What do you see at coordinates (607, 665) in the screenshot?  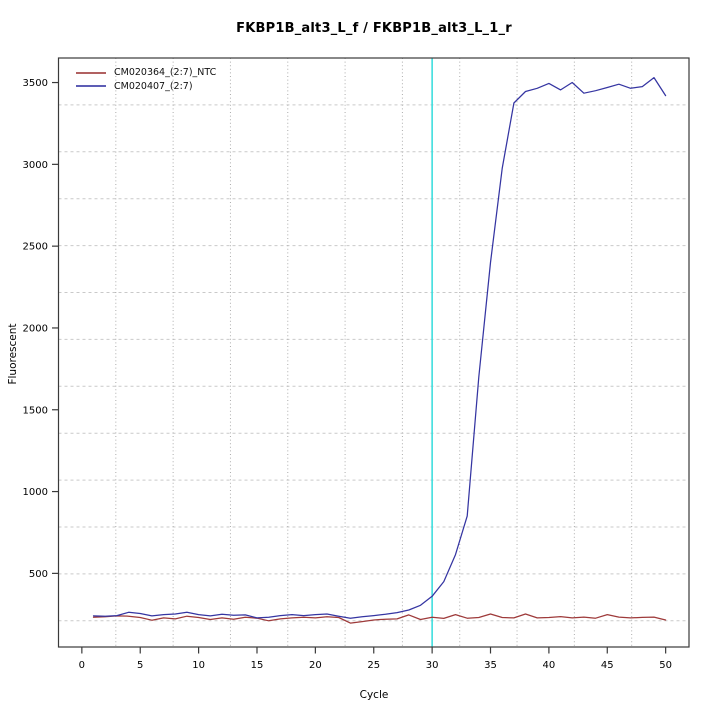 I see `x-tick-label: 45` at bounding box center [607, 665].